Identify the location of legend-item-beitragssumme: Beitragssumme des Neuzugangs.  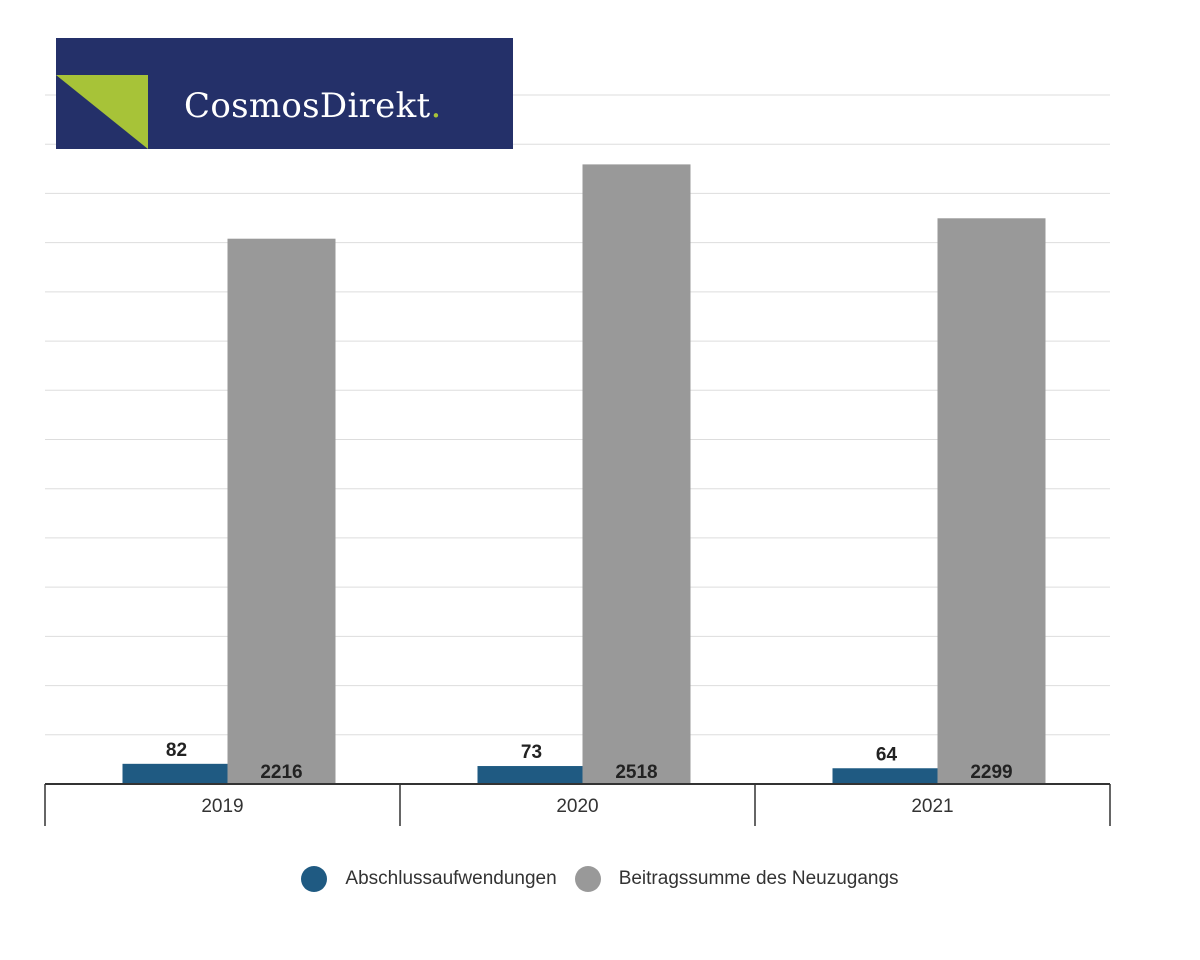
(736, 879).